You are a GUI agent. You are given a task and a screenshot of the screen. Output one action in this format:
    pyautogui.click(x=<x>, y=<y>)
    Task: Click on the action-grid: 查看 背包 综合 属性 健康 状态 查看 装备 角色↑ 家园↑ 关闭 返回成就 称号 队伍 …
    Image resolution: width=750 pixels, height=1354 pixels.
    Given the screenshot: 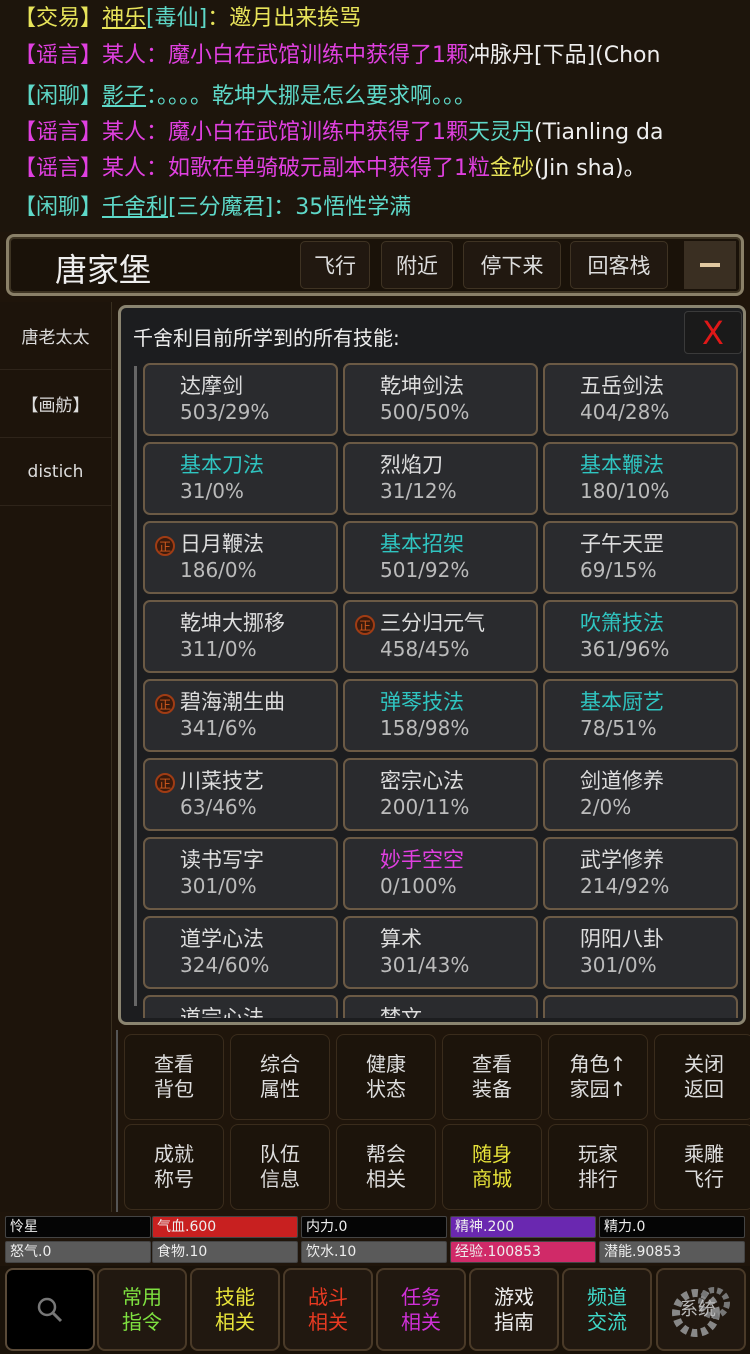 What is the action you would take?
    pyautogui.click(x=433, y=1121)
    